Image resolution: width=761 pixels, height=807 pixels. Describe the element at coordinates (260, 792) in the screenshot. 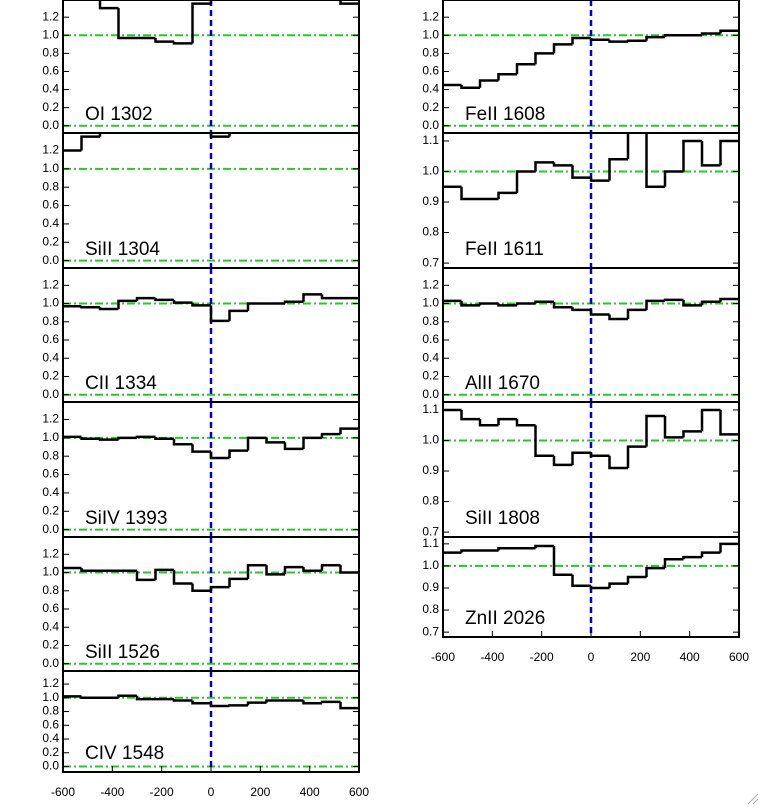

I see `x-tick-label: 200` at that location.